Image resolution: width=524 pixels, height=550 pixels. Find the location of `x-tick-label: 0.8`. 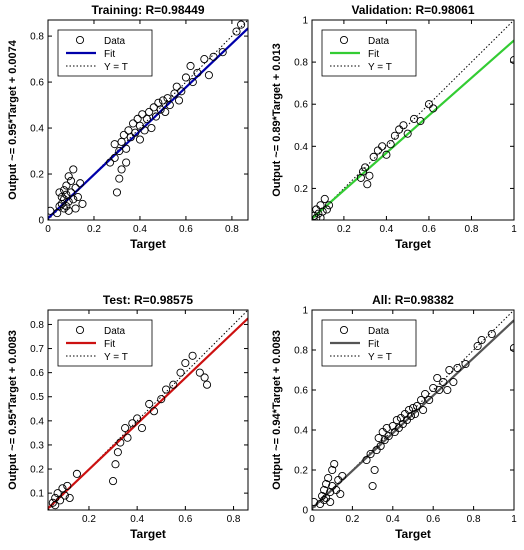

x-tick-label: 0.8 is located at coordinates (234, 519).